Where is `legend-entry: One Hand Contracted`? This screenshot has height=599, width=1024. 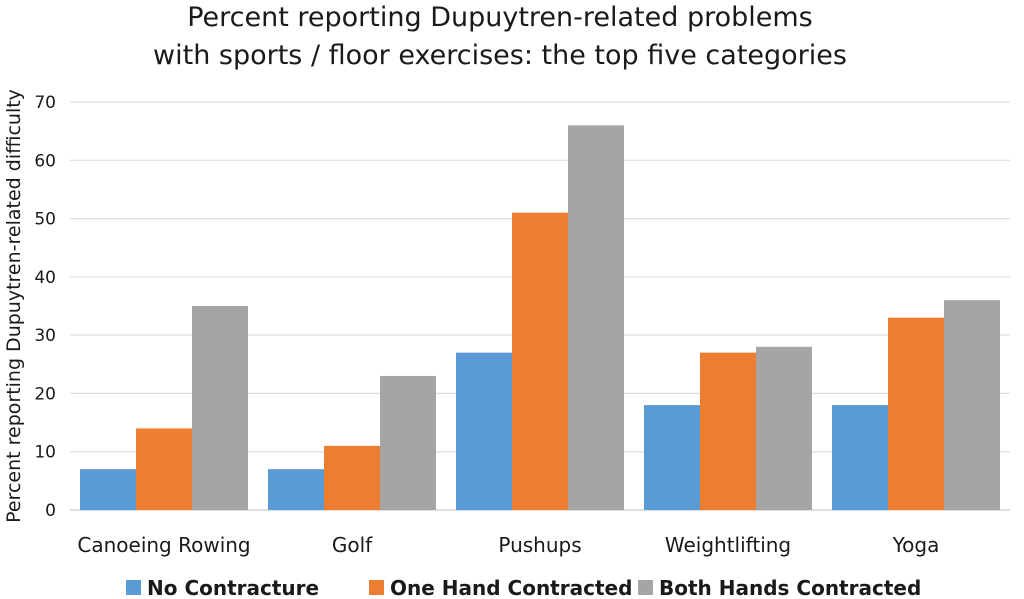 legend-entry: One Hand Contracted is located at coordinates (511, 587).